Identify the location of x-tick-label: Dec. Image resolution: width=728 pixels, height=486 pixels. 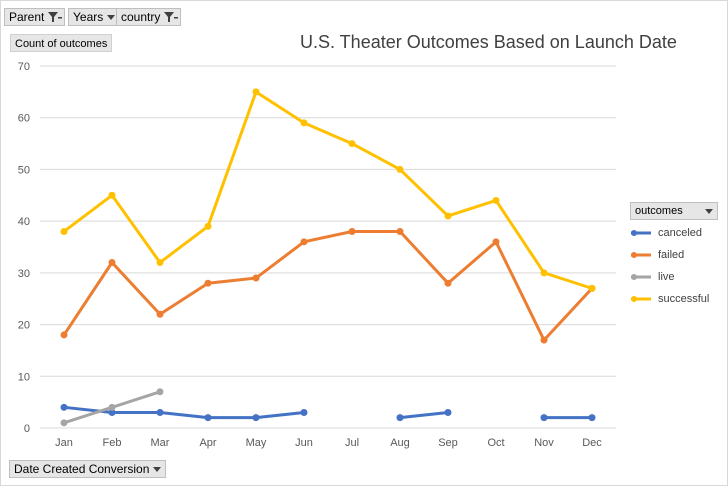
(592, 443).